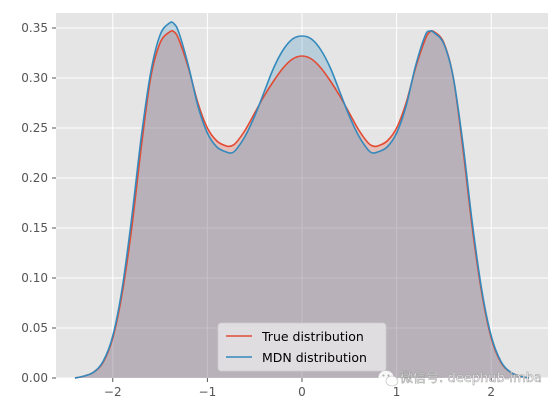 The image size is (555, 403). Describe the element at coordinates (388, 378) in the screenshot. I see `wechat-icon` at that location.